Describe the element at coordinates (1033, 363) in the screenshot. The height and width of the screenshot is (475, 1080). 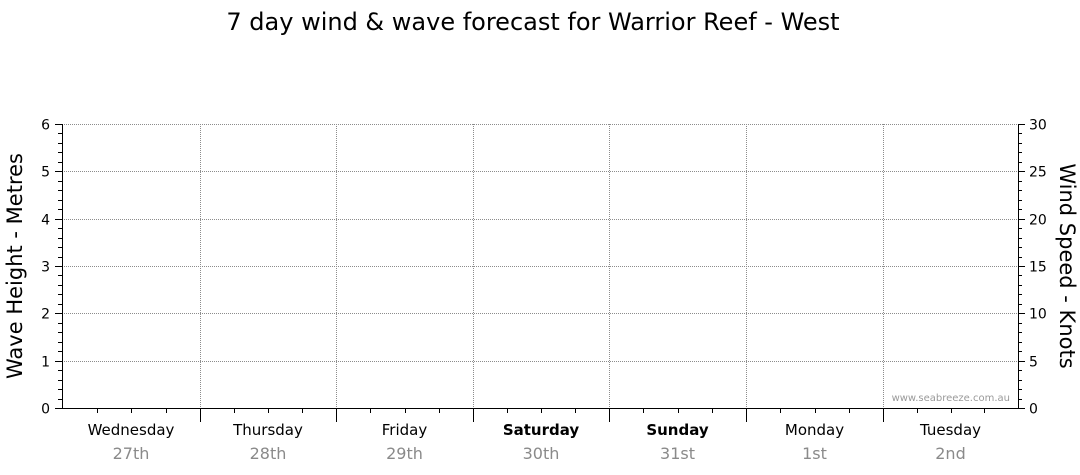
I see `right-tick-label: 5` at that location.